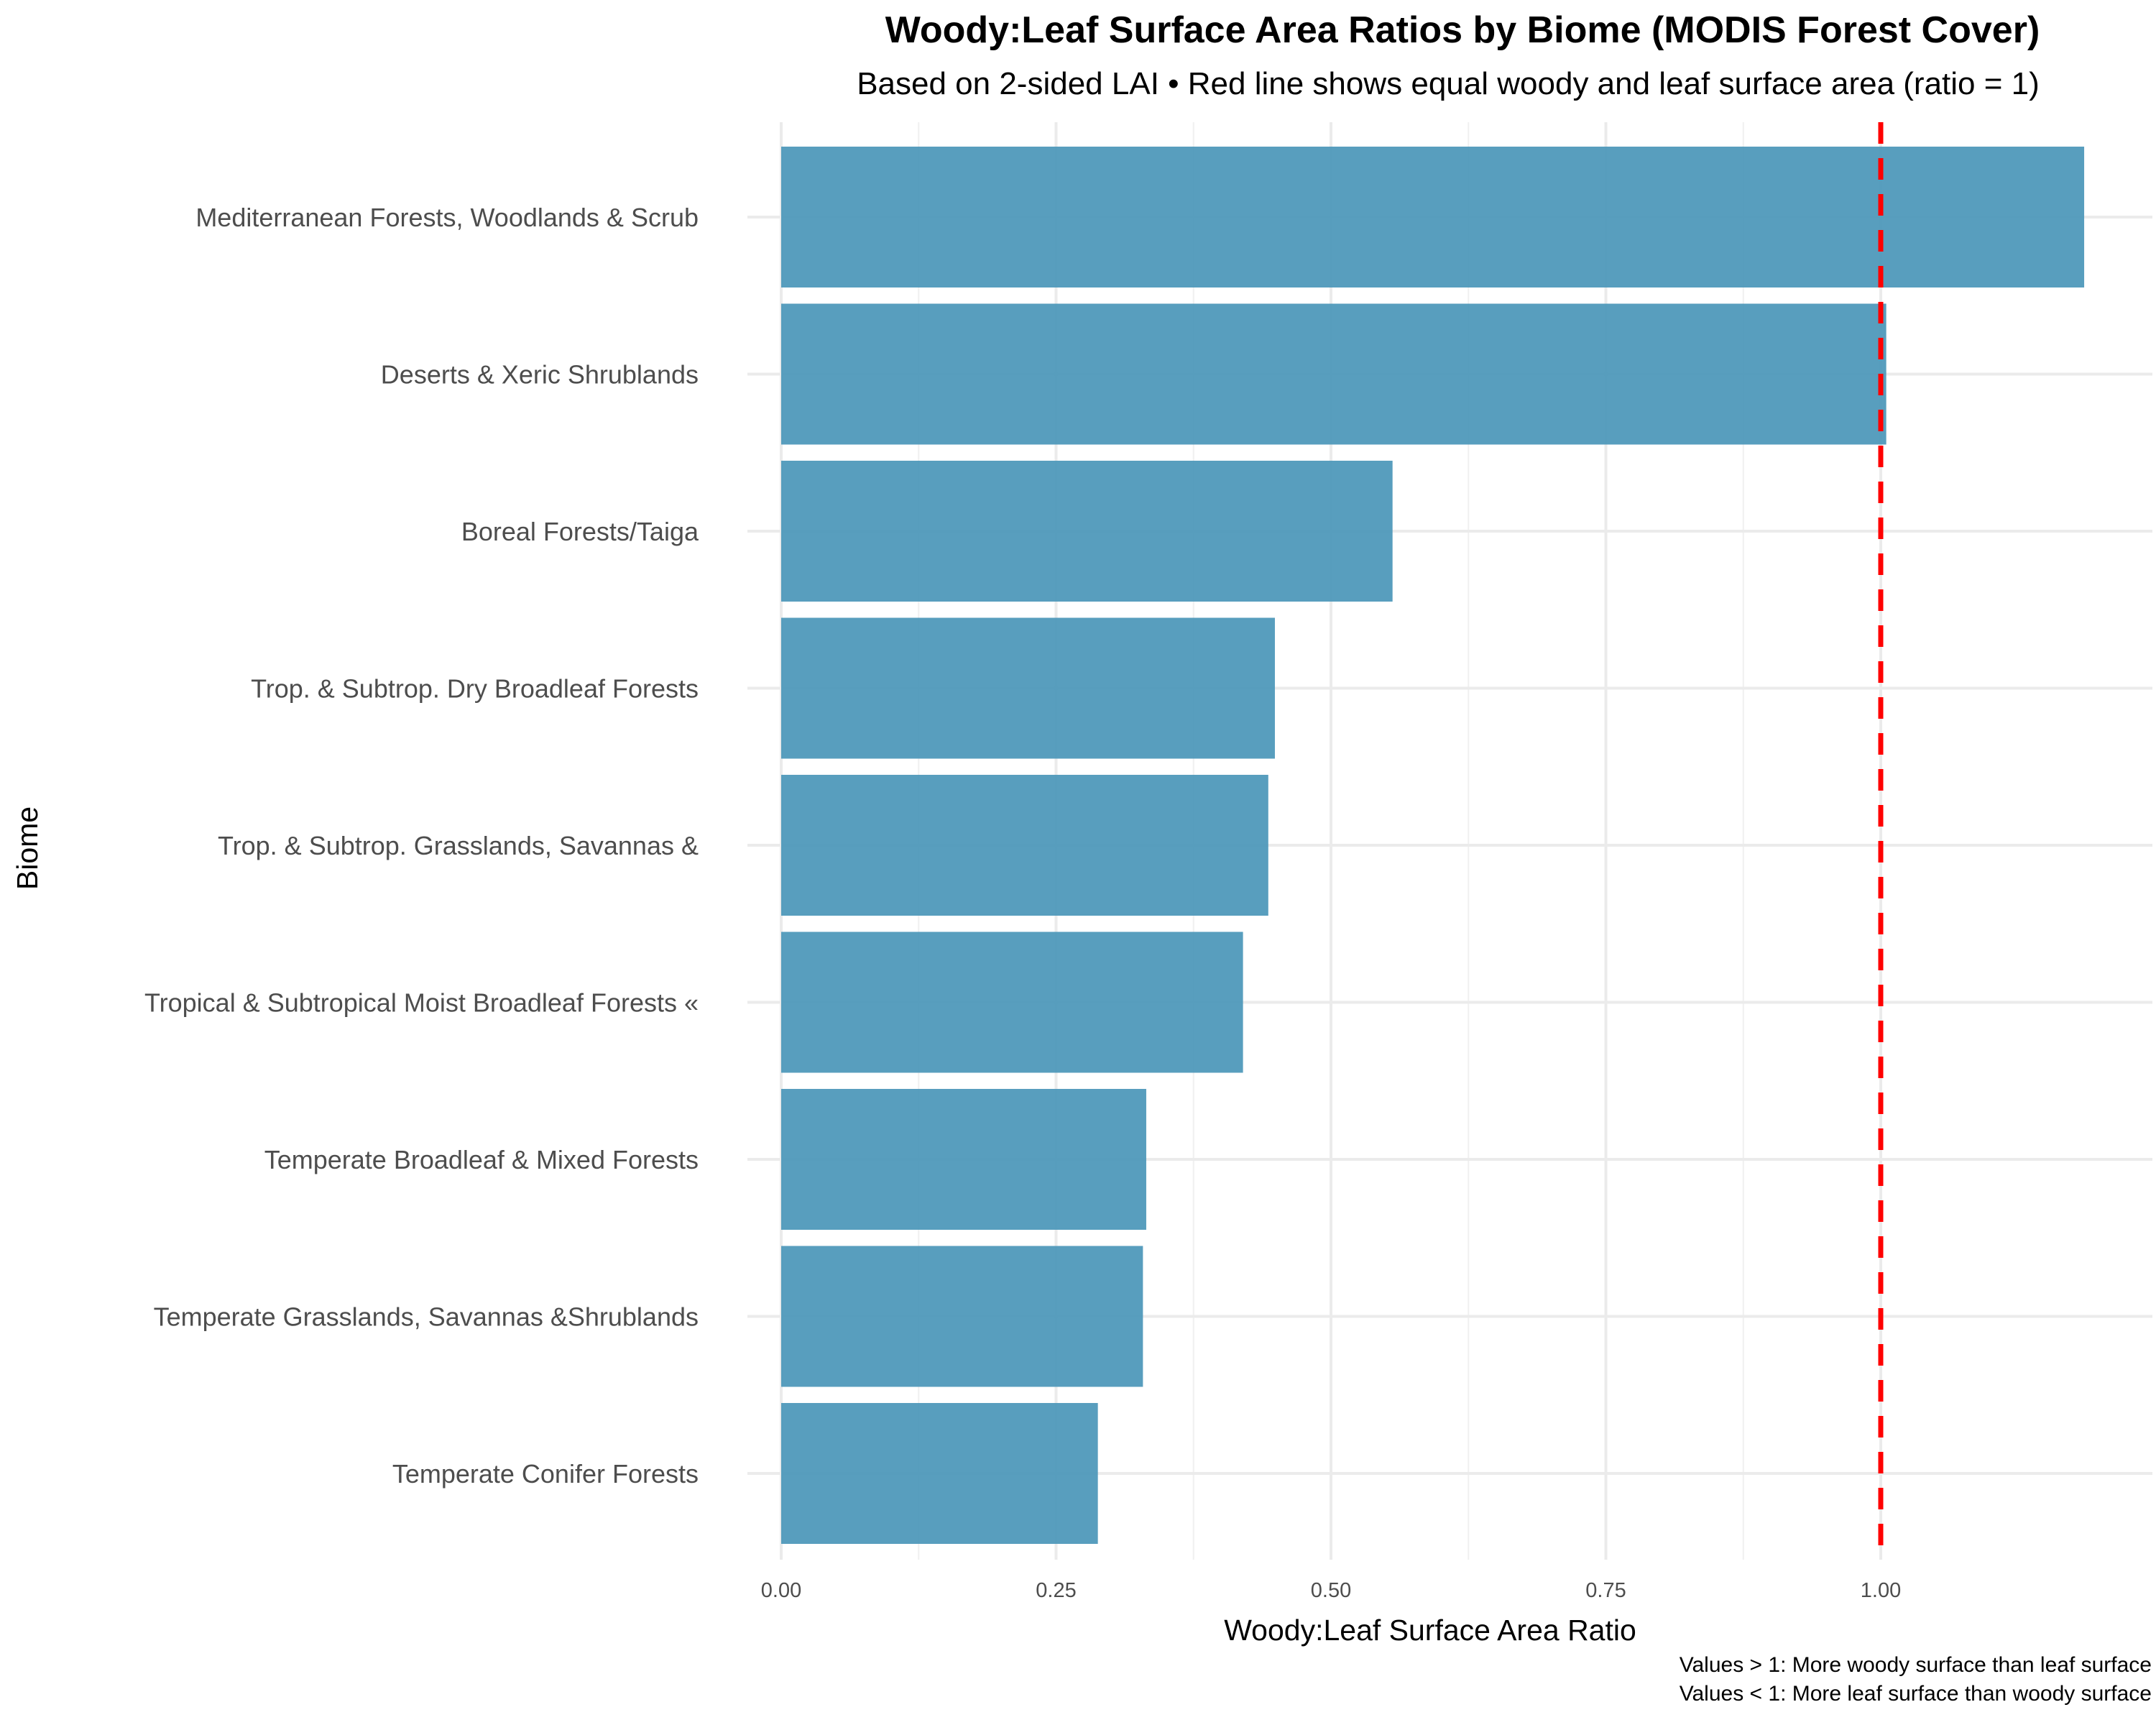 Image resolution: width=2156 pixels, height=1725 pixels. I want to click on y-tick-label: Boreal Forests/Taiga, so click(580, 531).